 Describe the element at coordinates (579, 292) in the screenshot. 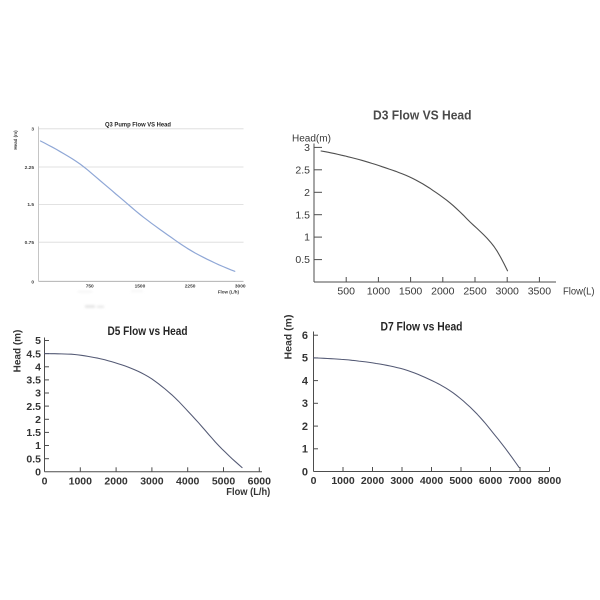

I see `svg-text: Flow(L)` at that location.